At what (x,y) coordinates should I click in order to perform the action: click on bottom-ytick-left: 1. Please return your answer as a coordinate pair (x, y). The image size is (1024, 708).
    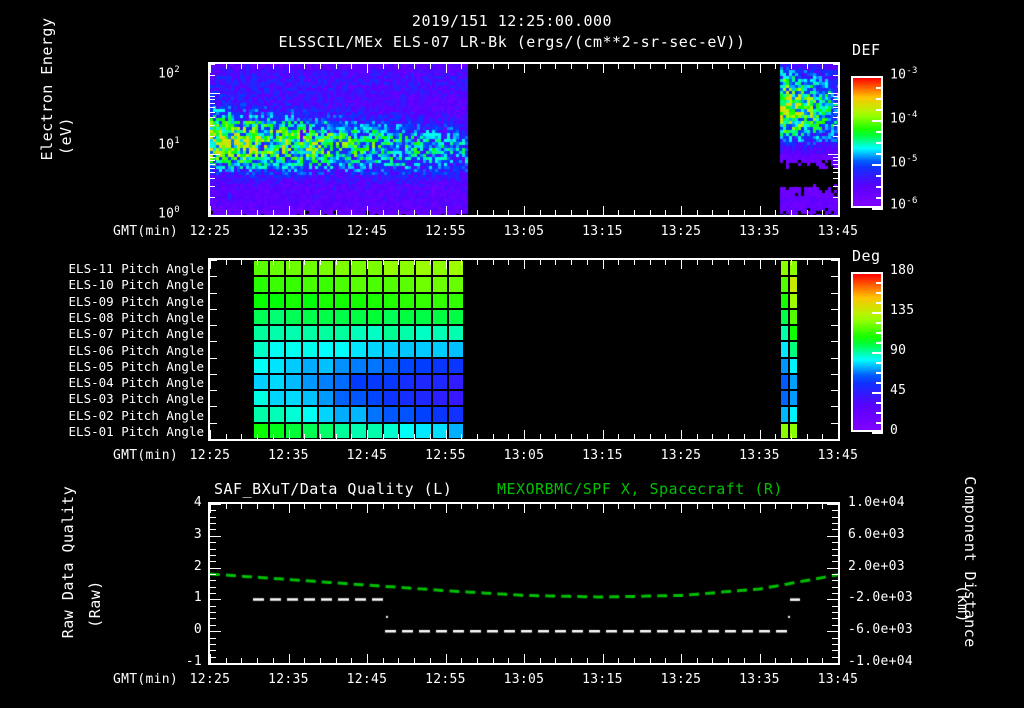
    Looking at the image, I should click on (197, 598).